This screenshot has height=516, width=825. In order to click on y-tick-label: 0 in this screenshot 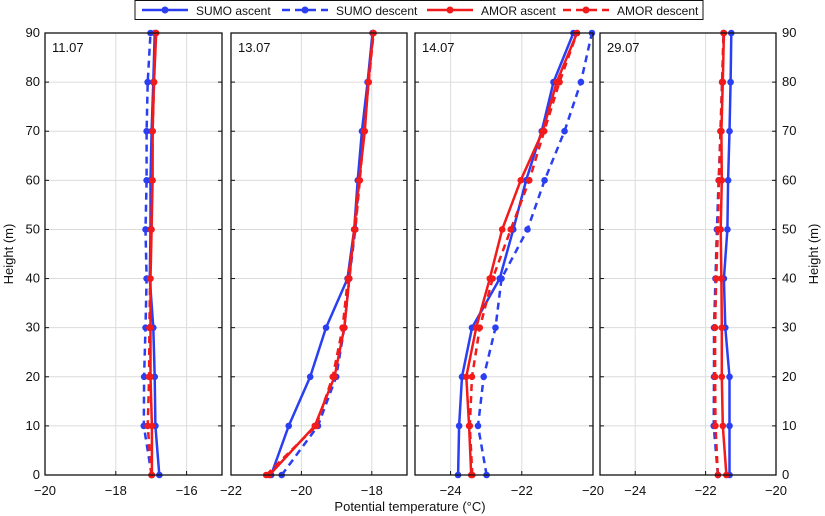, I will do `click(785, 474)`.